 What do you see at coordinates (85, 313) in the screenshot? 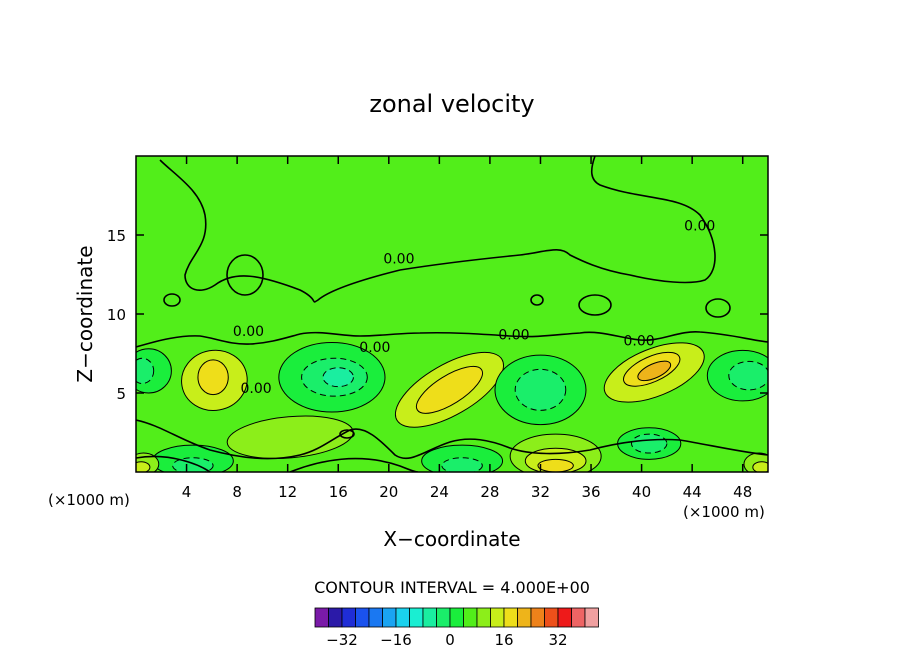
I see `y-axis-label: Z−coordinate` at bounding box center [85, 313].